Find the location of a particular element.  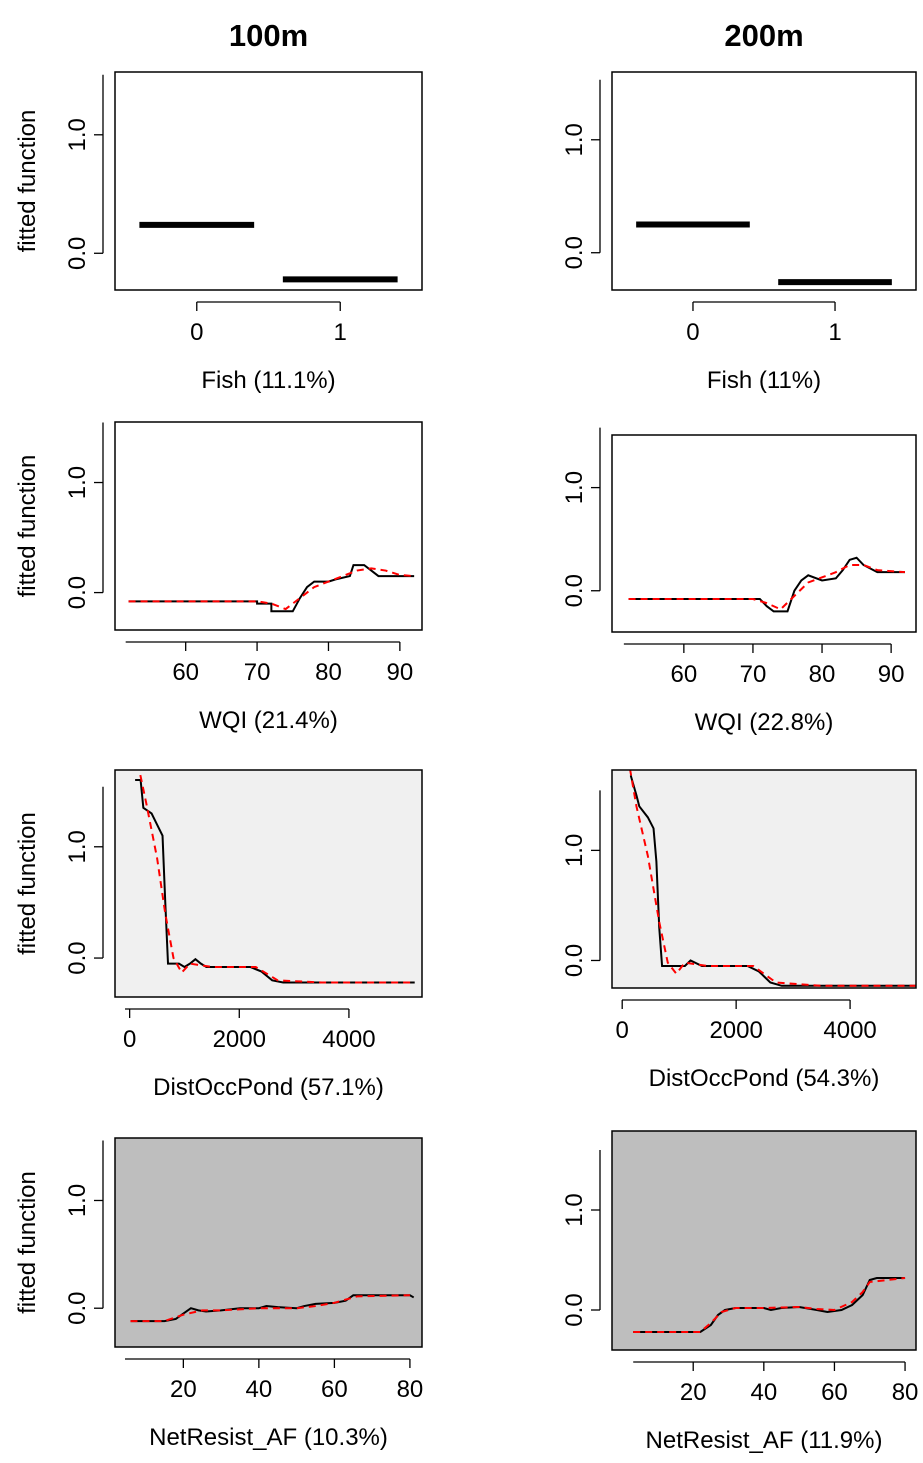

panel: 100m fitted function Fish (11.1%) 0.0 1.0 0 1 is located at coordinates (218, 206).